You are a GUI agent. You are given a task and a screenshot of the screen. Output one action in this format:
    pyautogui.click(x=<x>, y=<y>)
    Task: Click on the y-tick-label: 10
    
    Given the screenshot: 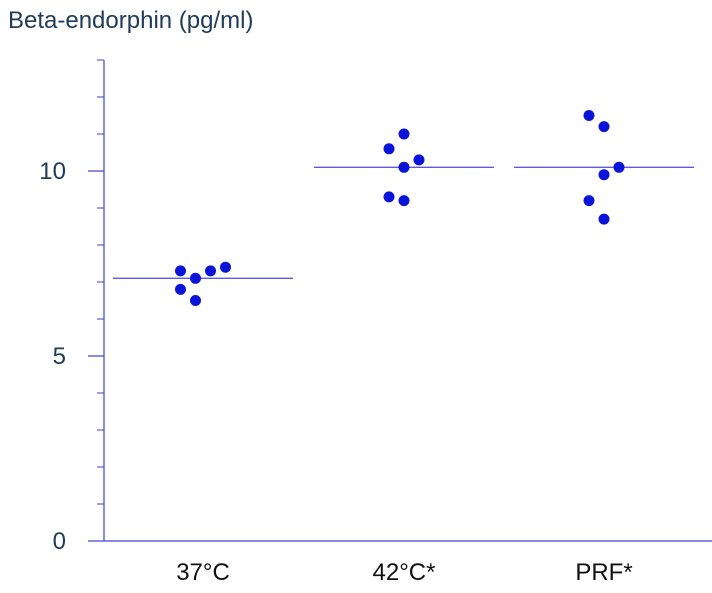 What is the action you would take?
    pyautogui.click(x=52, y=171)
    